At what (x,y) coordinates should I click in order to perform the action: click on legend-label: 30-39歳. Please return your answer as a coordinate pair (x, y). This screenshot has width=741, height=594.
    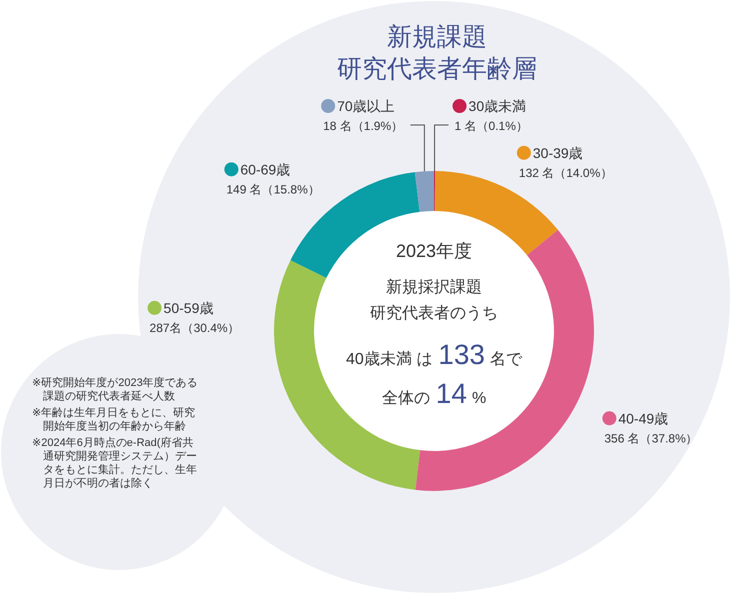
    Looking at the image, I should click on (557, 152).